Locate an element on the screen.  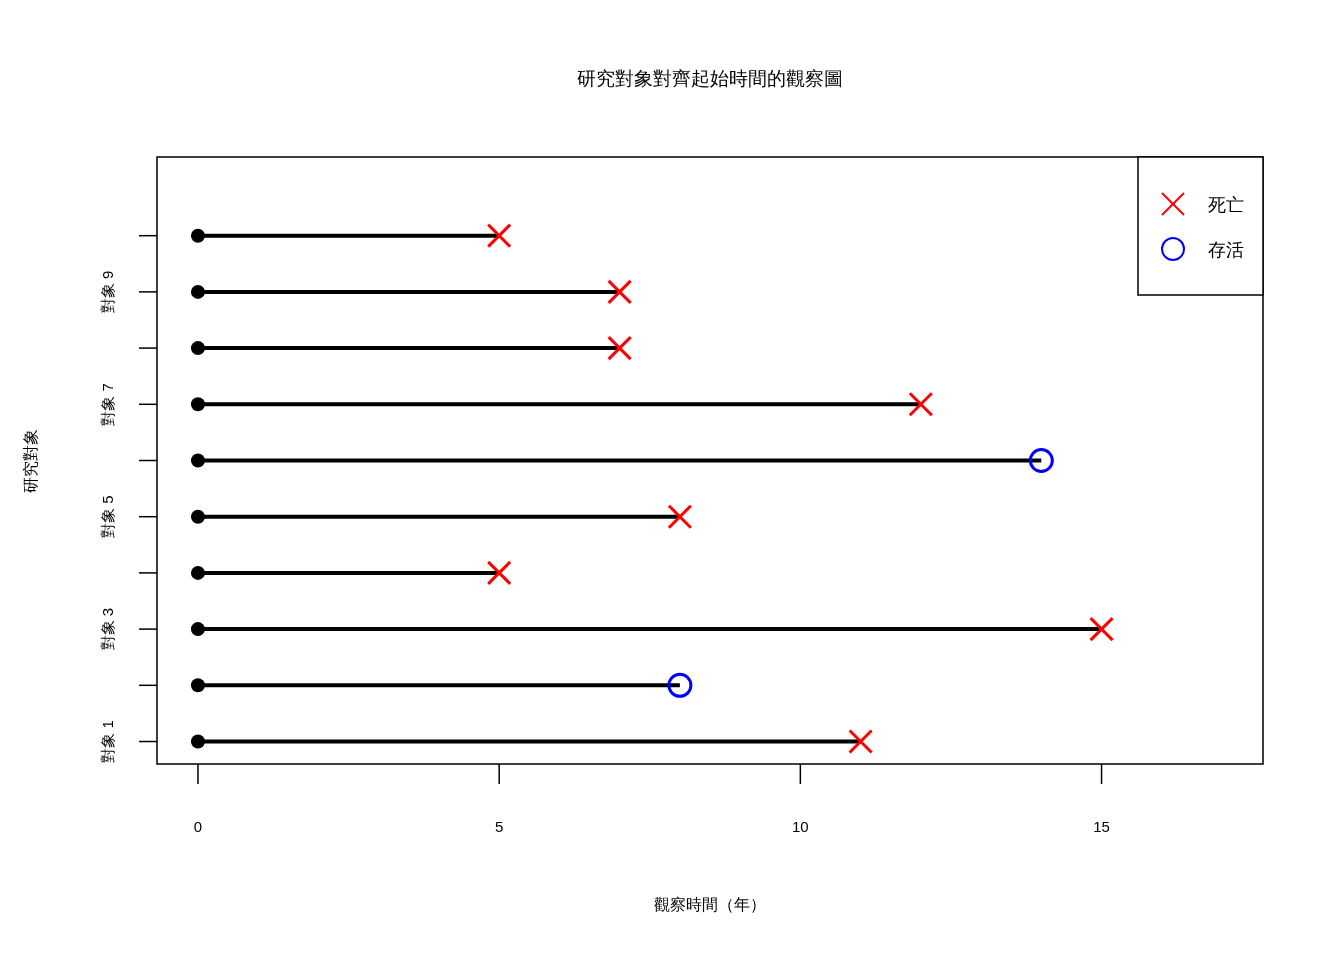
x-tick-label: 10 is located at coordinates (800, 826).